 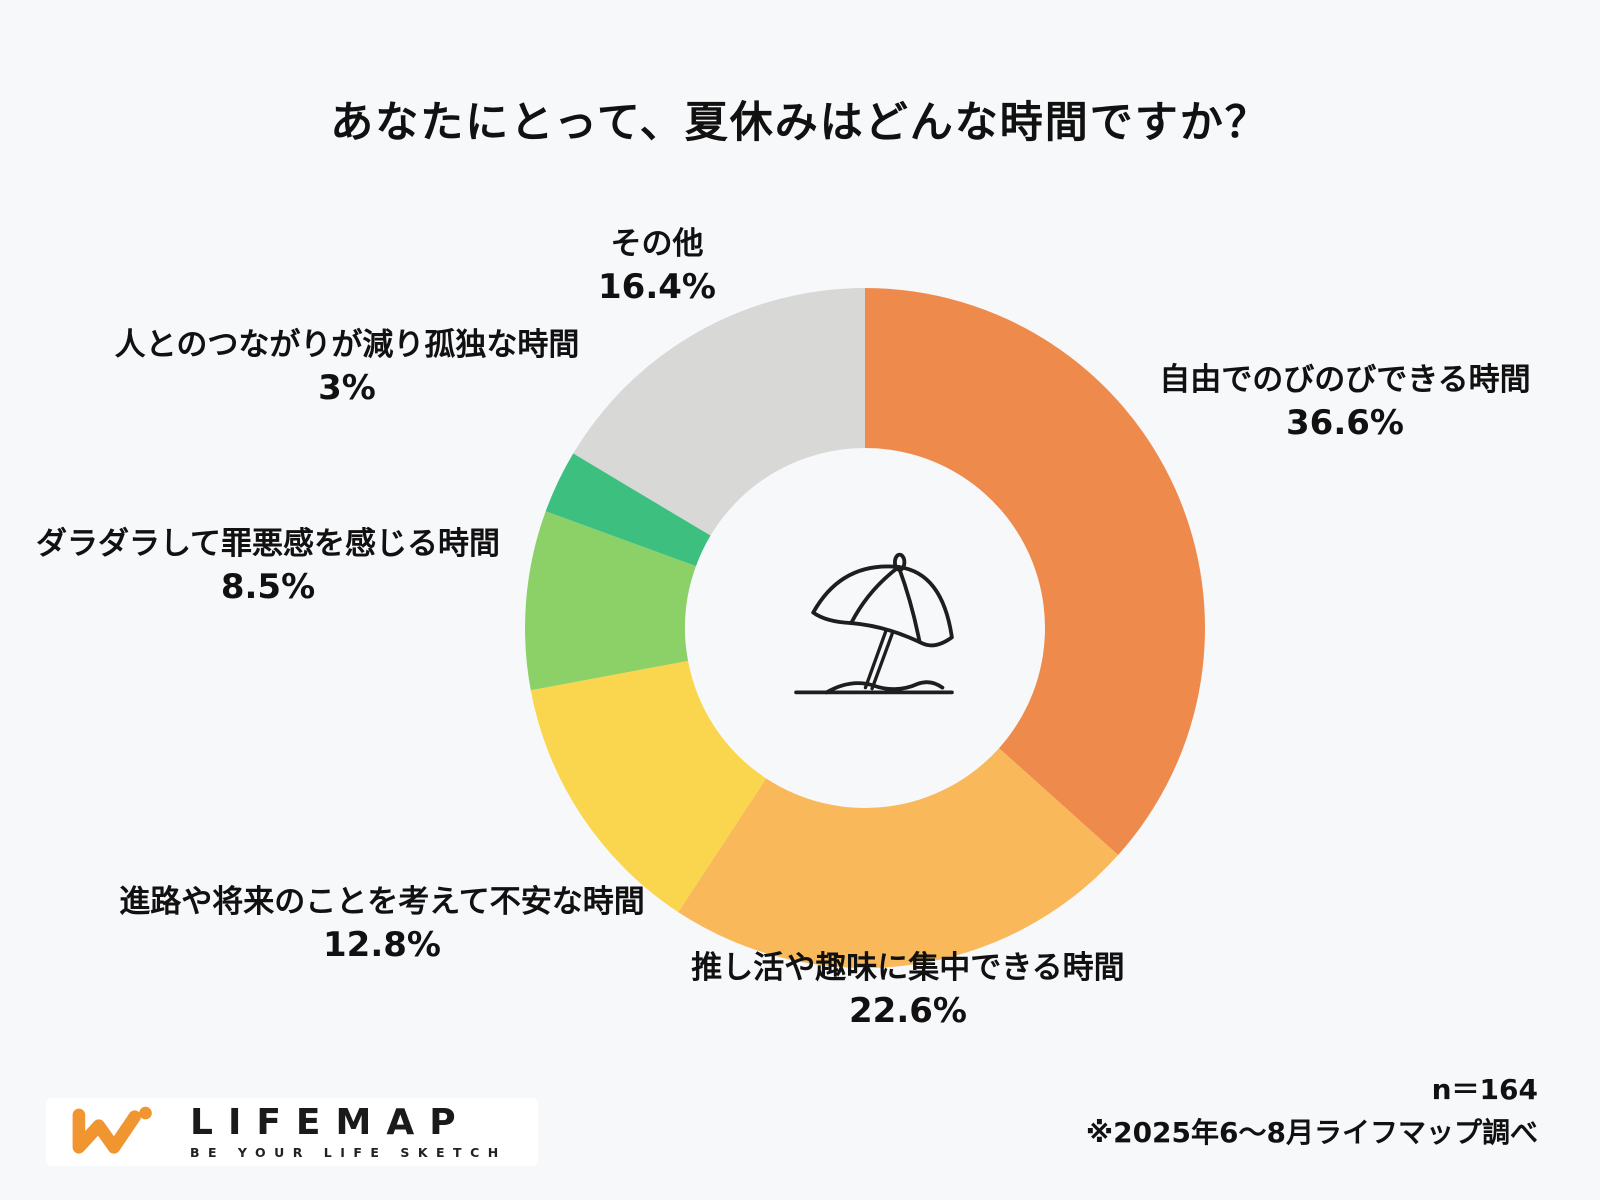 What do you see at coordinates (1312, 1111) in the screenshot?
I see `survey-footnote: n＝164 ※2025年6～8月ライフマップ調べ` at bounding box center [1312, 1111].